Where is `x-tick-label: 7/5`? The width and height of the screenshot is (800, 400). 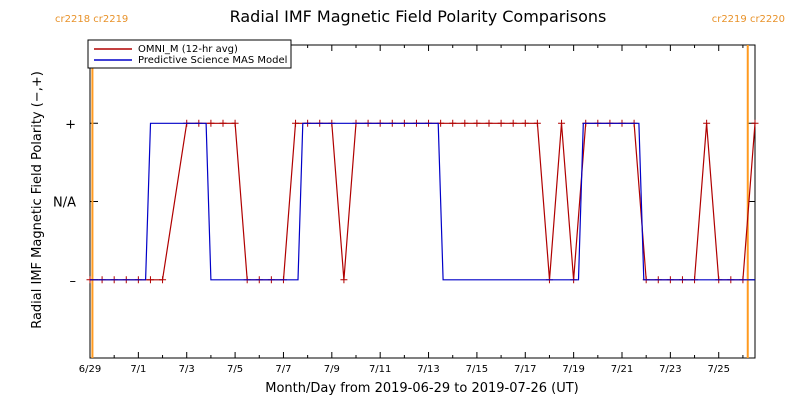 x-tick-label: 7/5 is located at coordinates (235, 369).